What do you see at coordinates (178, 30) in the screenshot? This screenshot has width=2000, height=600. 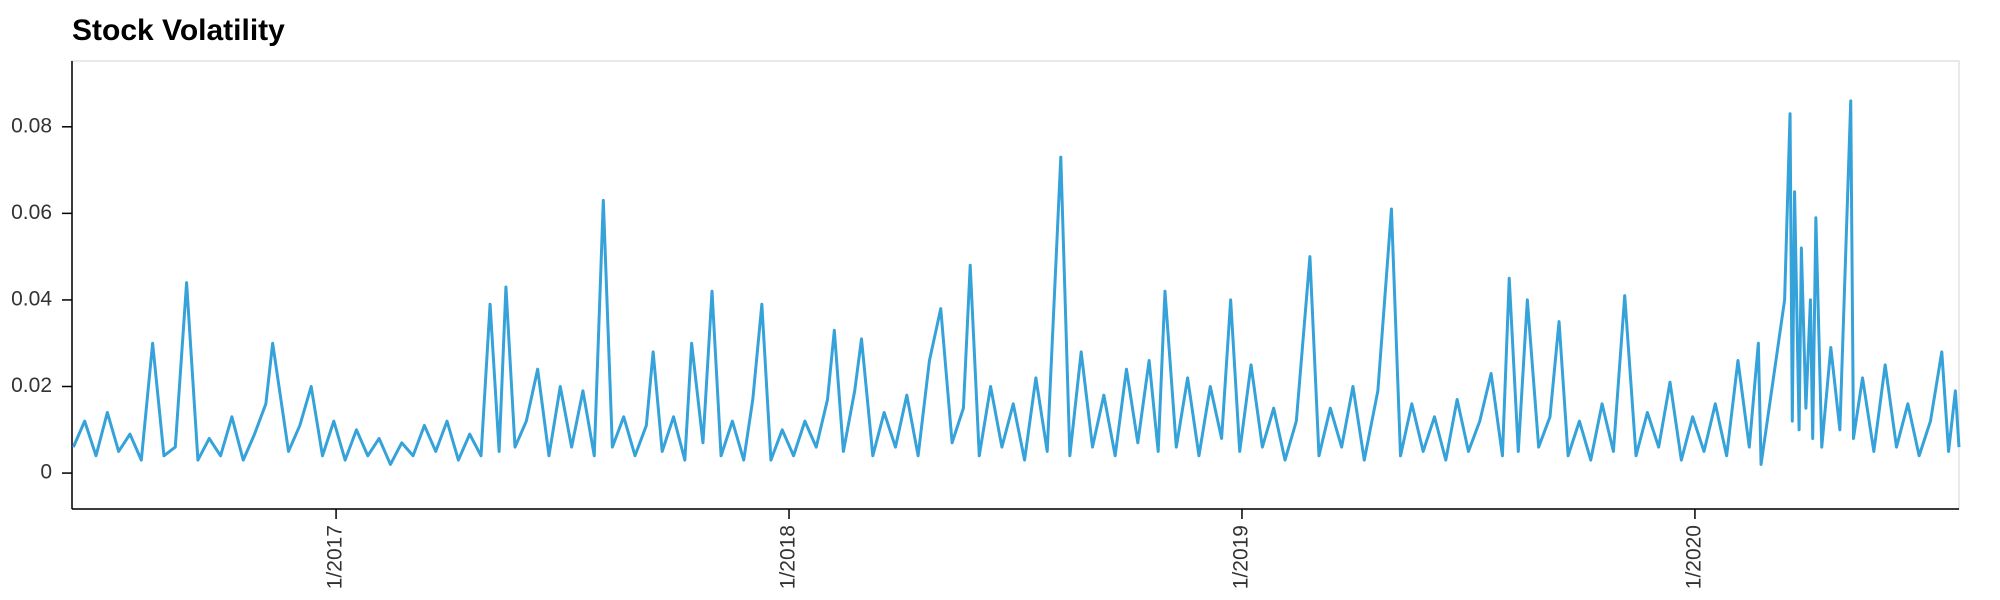 I see `chart-title: Stock Volatility` at bounding box center [178, 30].